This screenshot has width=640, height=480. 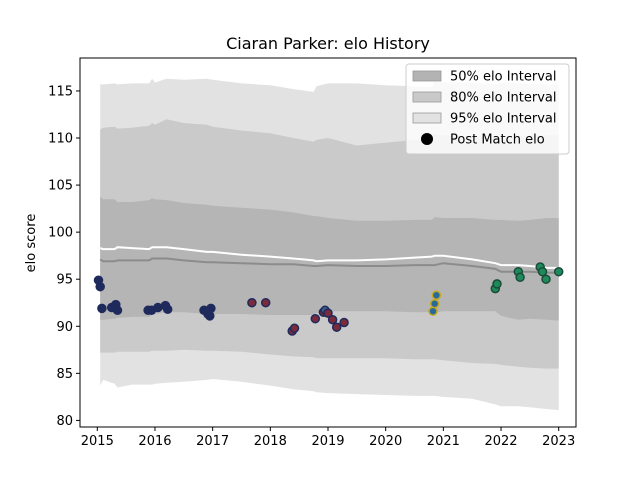 I want to click on y-axis-label: elo score, so click(x=31, y=243).